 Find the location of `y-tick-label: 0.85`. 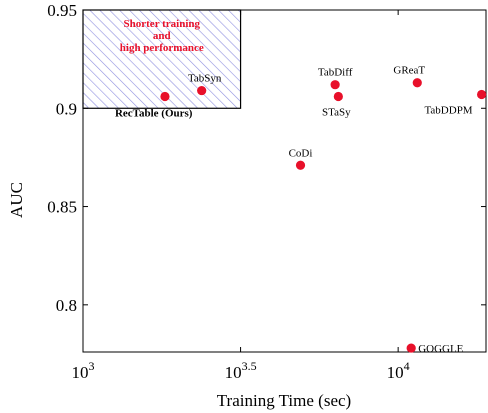

y-tick-label: 0.85 is located at coordinates (62, 207).